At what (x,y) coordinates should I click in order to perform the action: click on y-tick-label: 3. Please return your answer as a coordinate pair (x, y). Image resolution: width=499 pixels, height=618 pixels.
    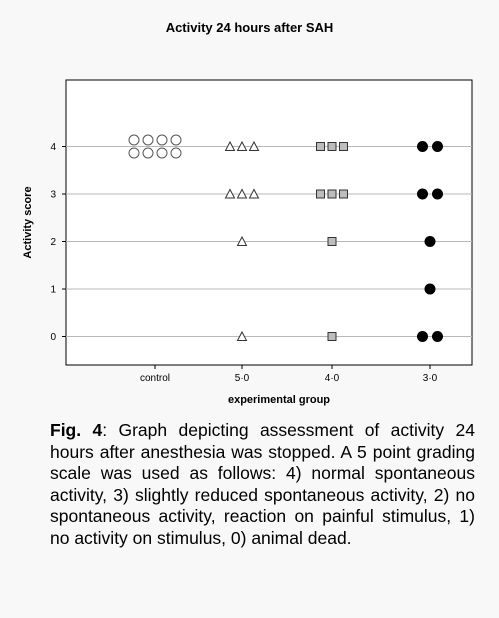
    Looking at the image, I should click on (53, 195).